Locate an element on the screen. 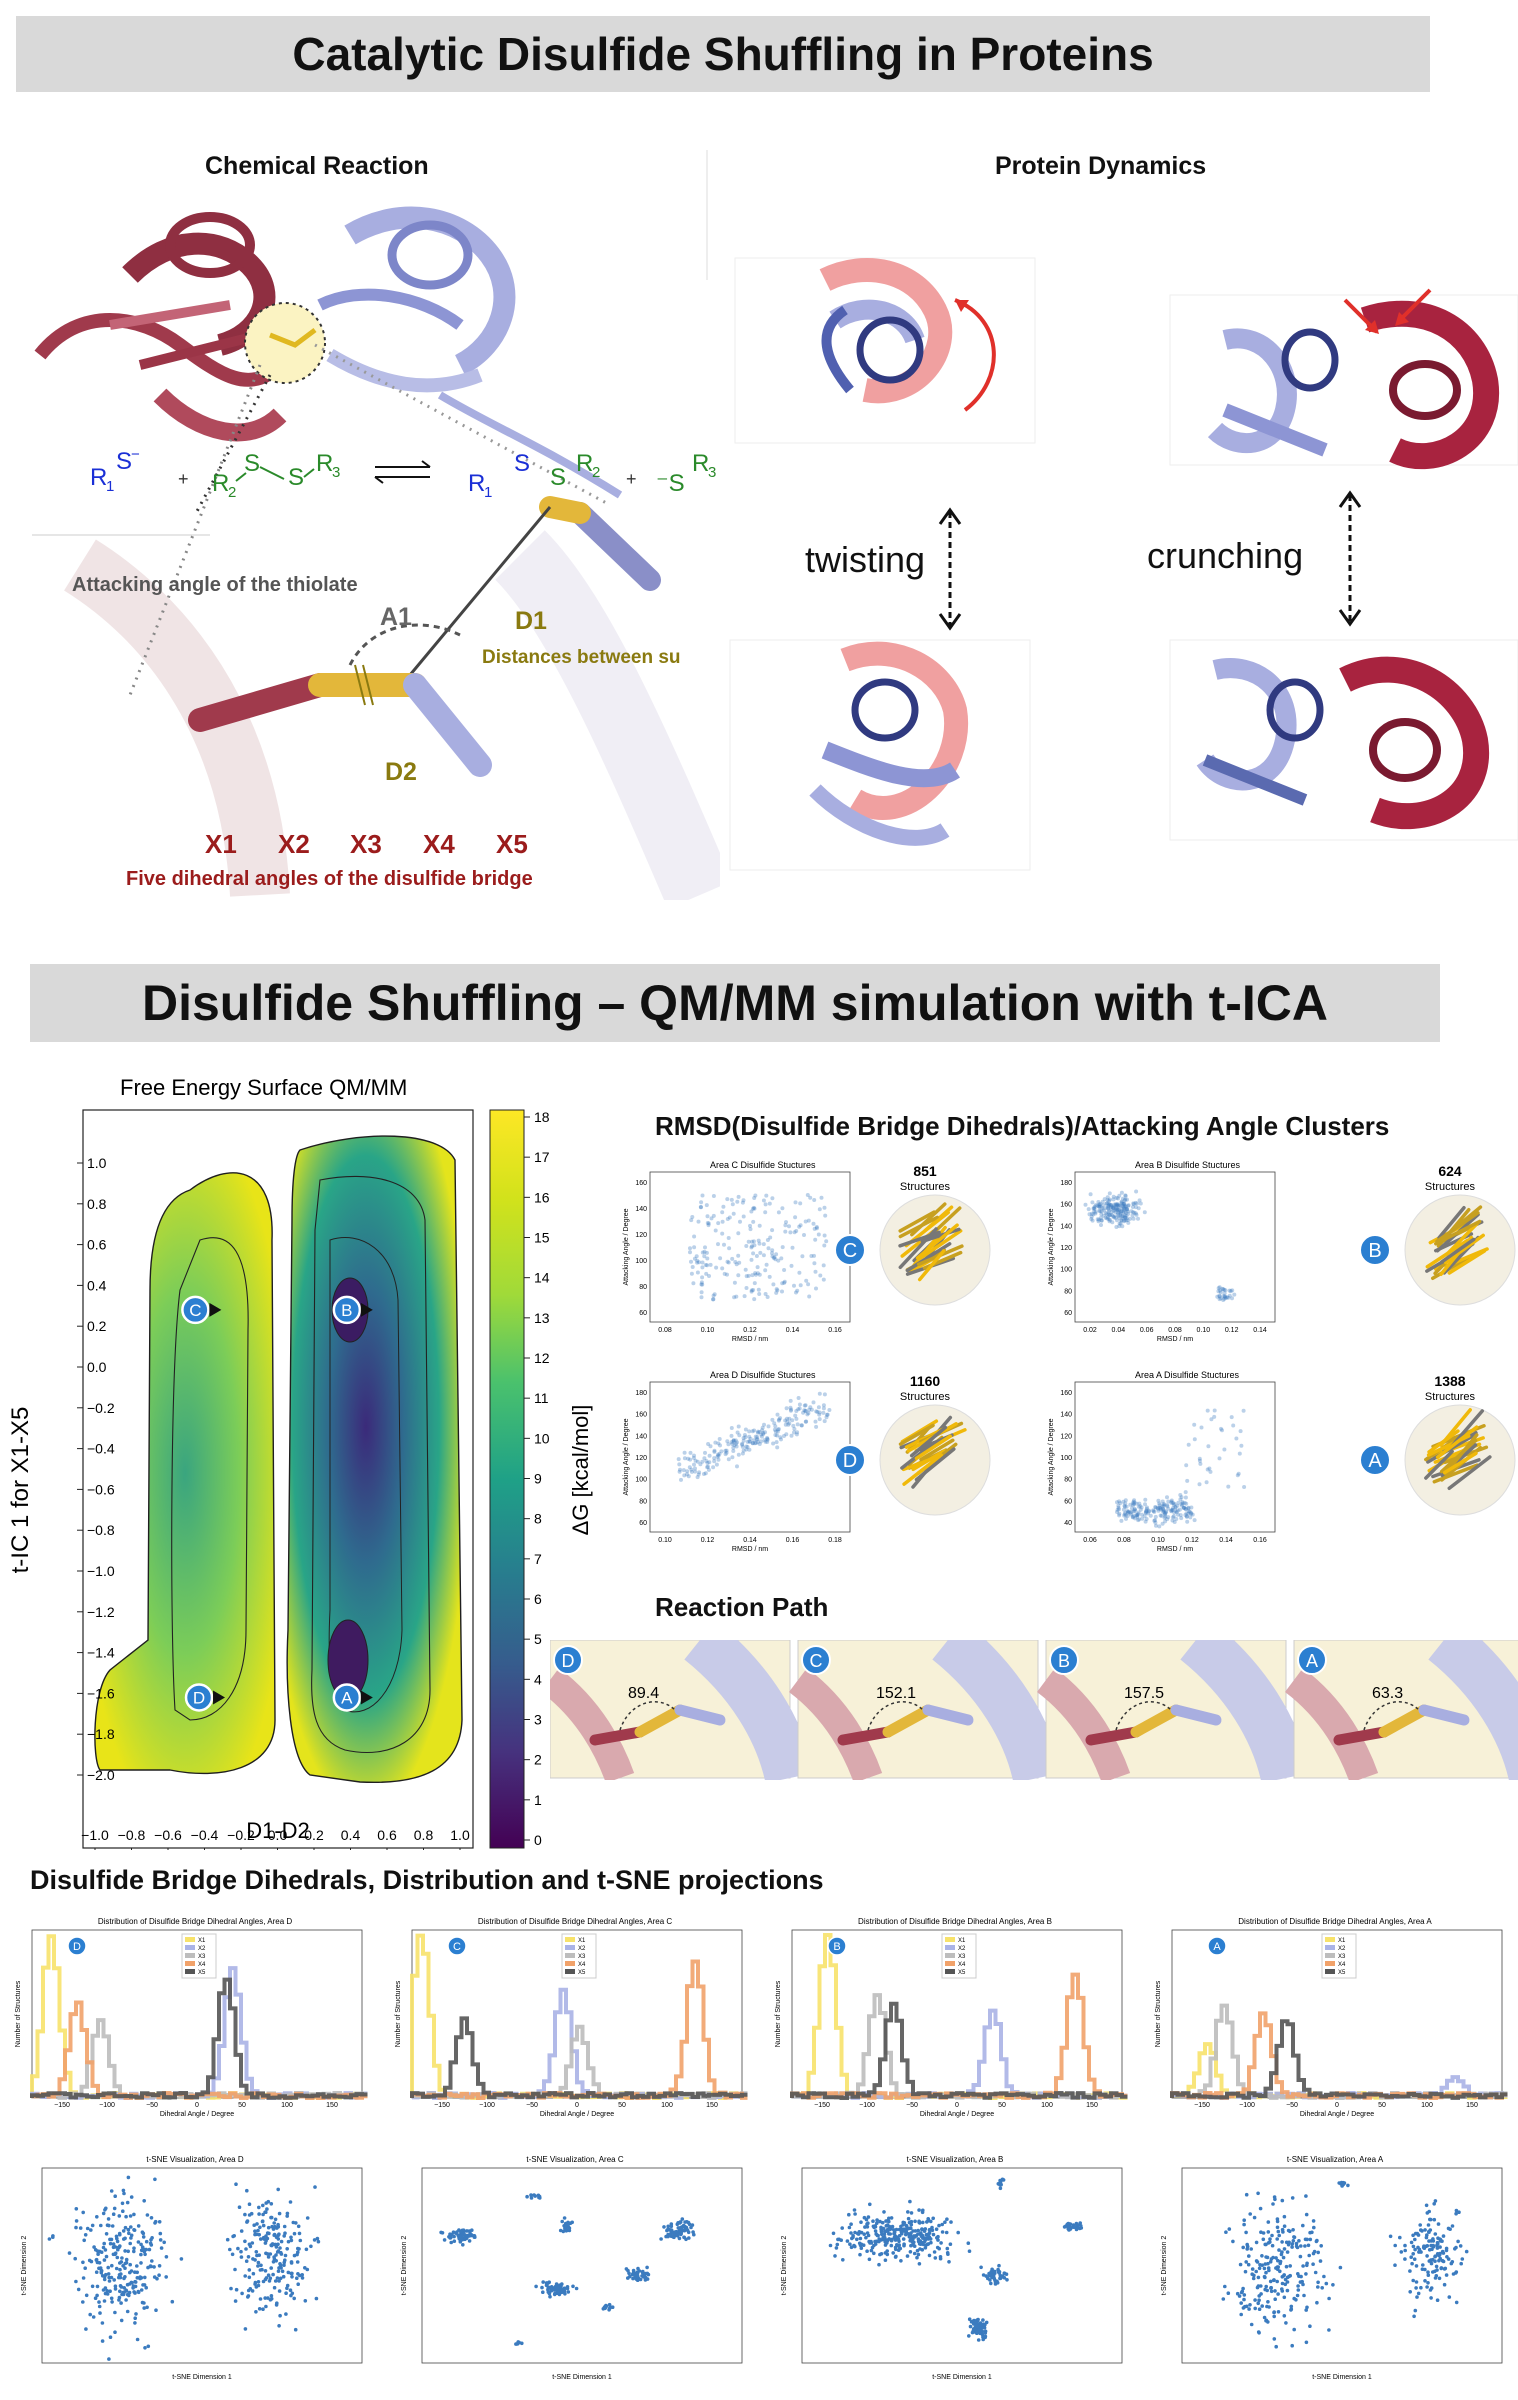 The width and height of the screenshot is (1518, 2400). fes-xtick-label: 0.0 is located at coordinates (278, 1835).